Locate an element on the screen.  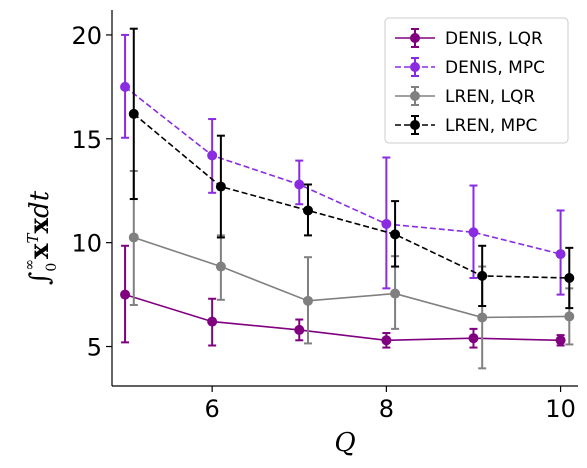
x-axis-label: Q is located at coordinates (344, 443).